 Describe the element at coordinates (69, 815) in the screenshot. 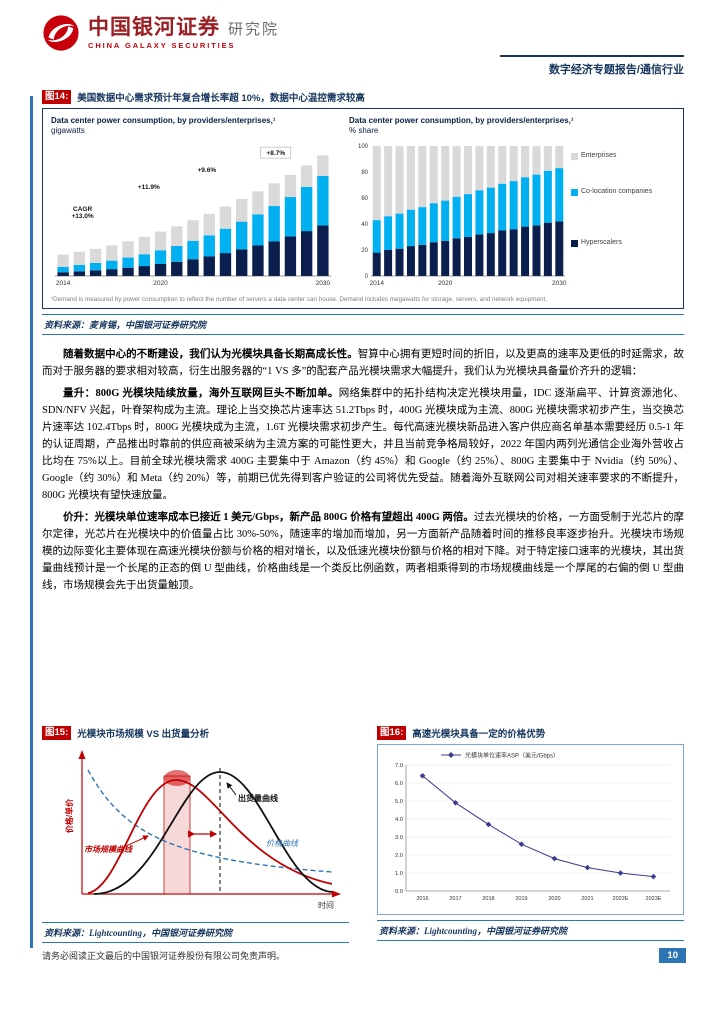

I see `fig15-y-axis-label: 价格/单价` at that location.